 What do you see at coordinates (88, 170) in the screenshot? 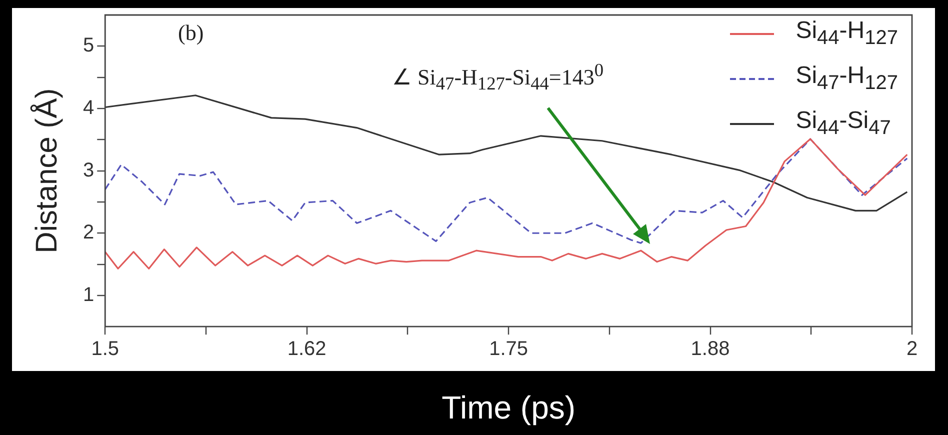
I see `y-tick-label: 3` at bounding box center [88, 170].